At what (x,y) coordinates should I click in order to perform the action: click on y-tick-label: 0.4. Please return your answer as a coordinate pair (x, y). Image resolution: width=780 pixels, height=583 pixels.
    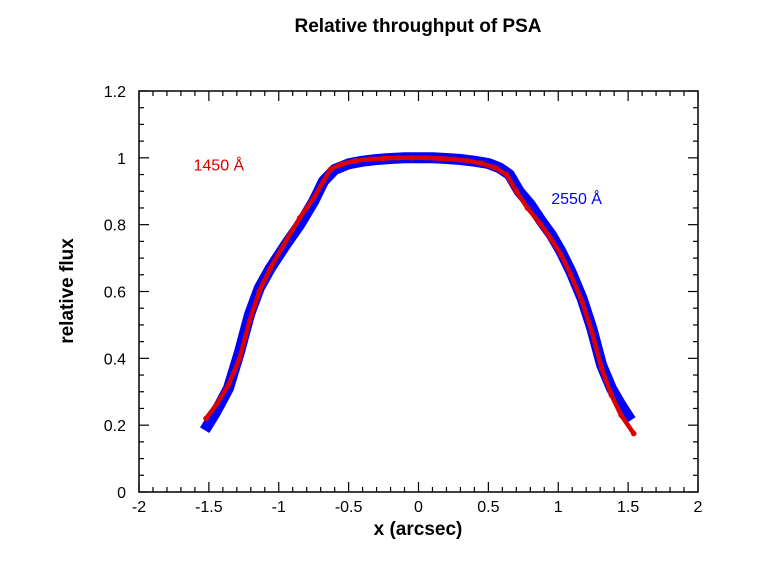
    Looking at the image, I should click on (115, 359).